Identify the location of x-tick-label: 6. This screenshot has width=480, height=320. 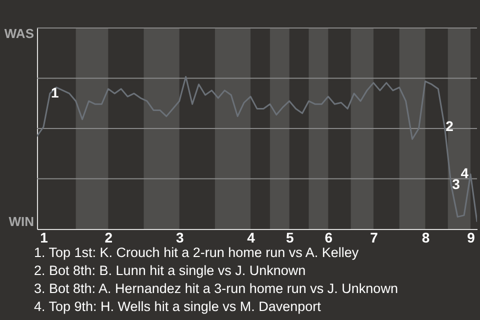
(328, 238).